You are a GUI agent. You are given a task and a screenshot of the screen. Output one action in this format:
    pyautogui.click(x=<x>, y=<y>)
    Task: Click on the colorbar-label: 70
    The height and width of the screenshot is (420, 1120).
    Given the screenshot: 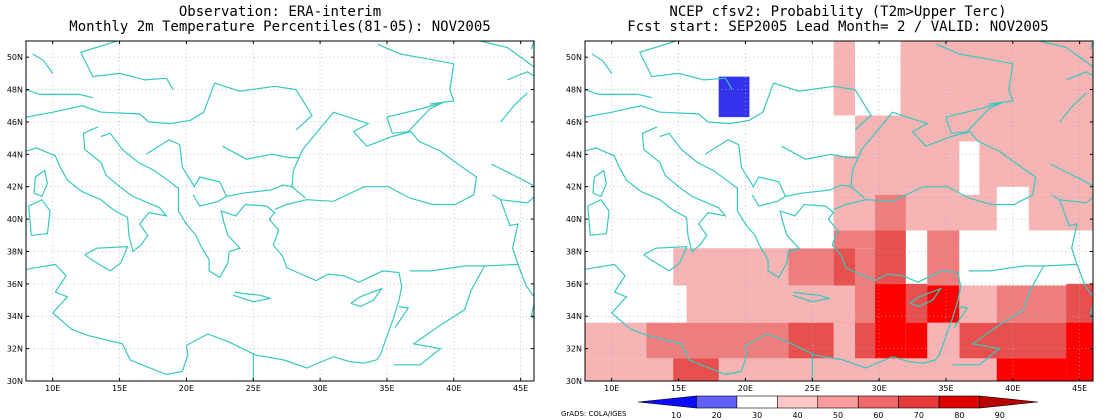 What is the action you would take?
    pyautogui.click(x=919, y=415)
    